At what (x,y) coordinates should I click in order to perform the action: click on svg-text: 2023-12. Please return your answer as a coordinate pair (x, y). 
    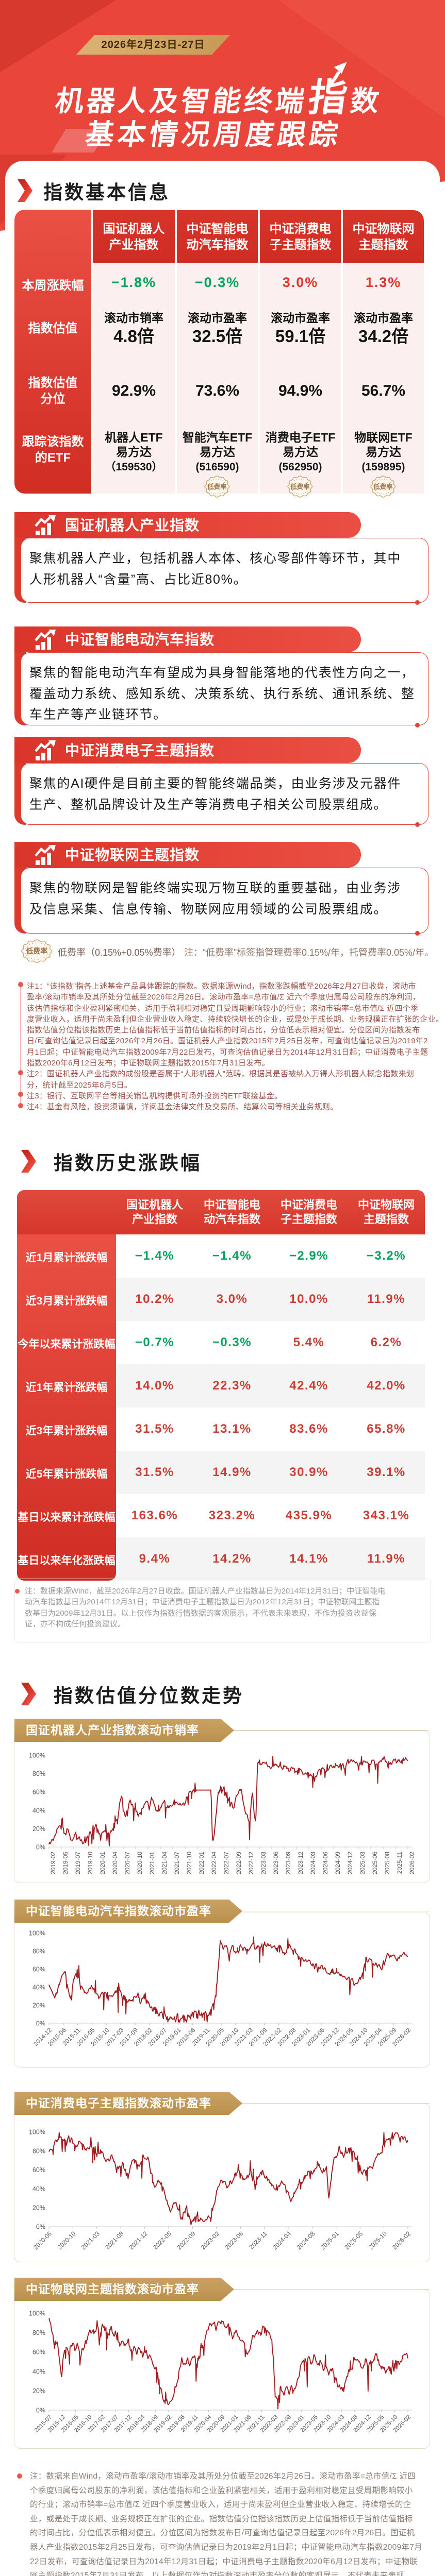
    Looking at the image, I should click on (300, 1863).